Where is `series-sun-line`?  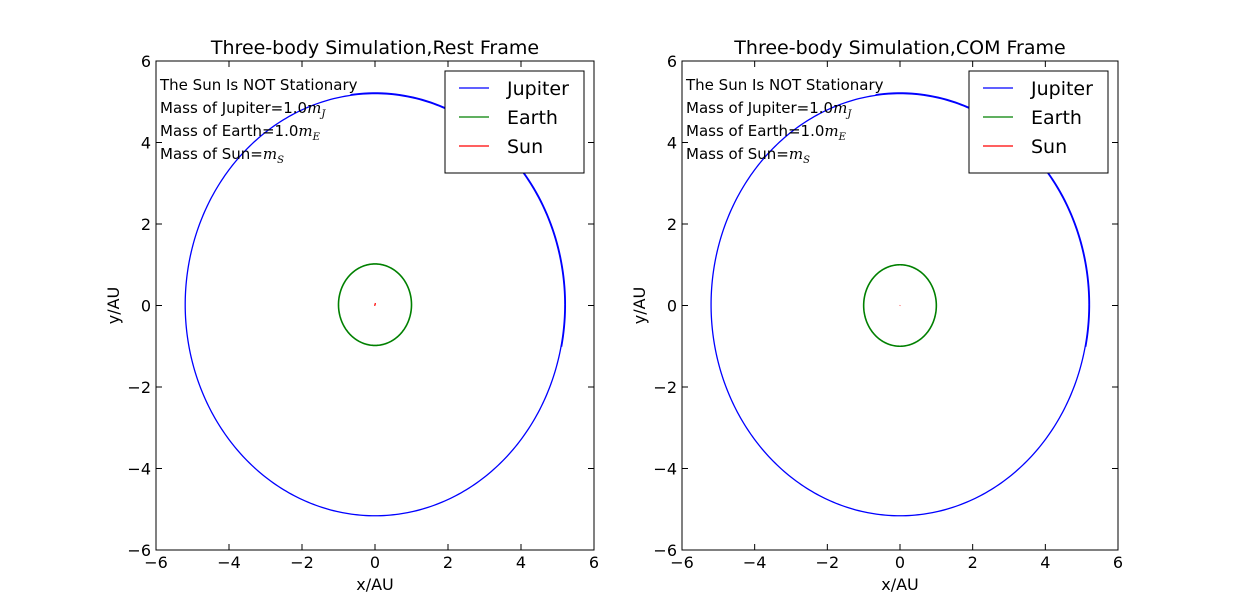 series-sun-line is located at coordinates (375, 304).